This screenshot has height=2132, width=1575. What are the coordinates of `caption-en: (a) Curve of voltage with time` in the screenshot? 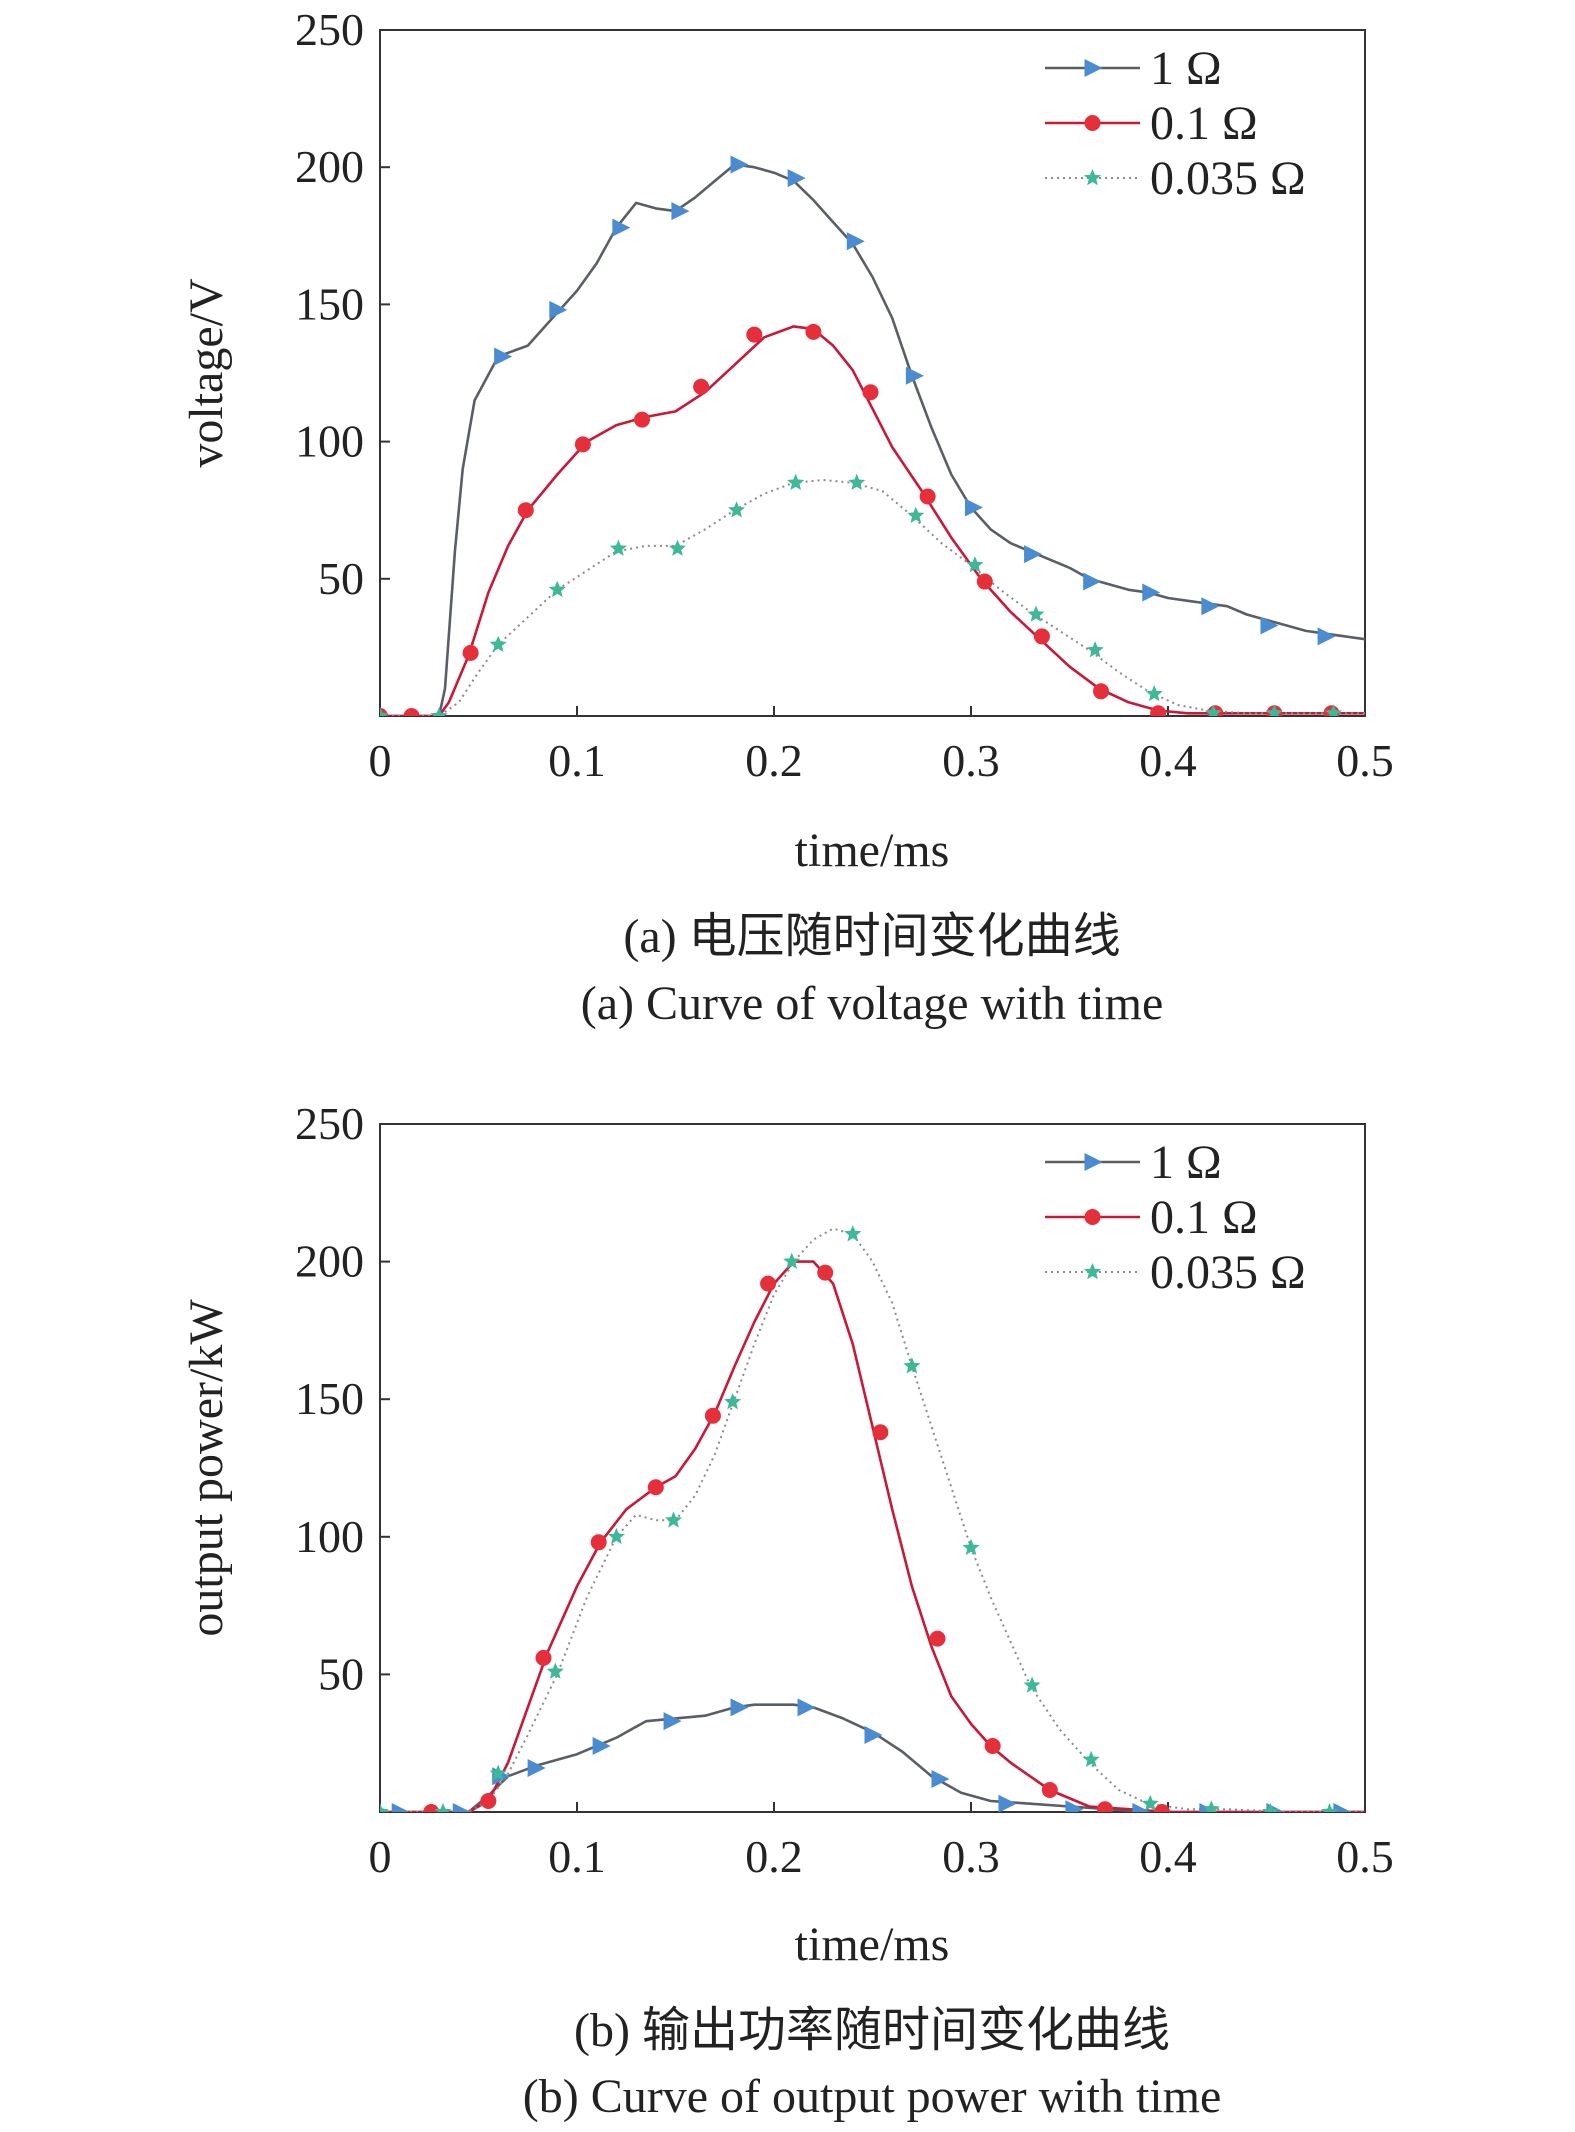 It's located at (872, 1003).